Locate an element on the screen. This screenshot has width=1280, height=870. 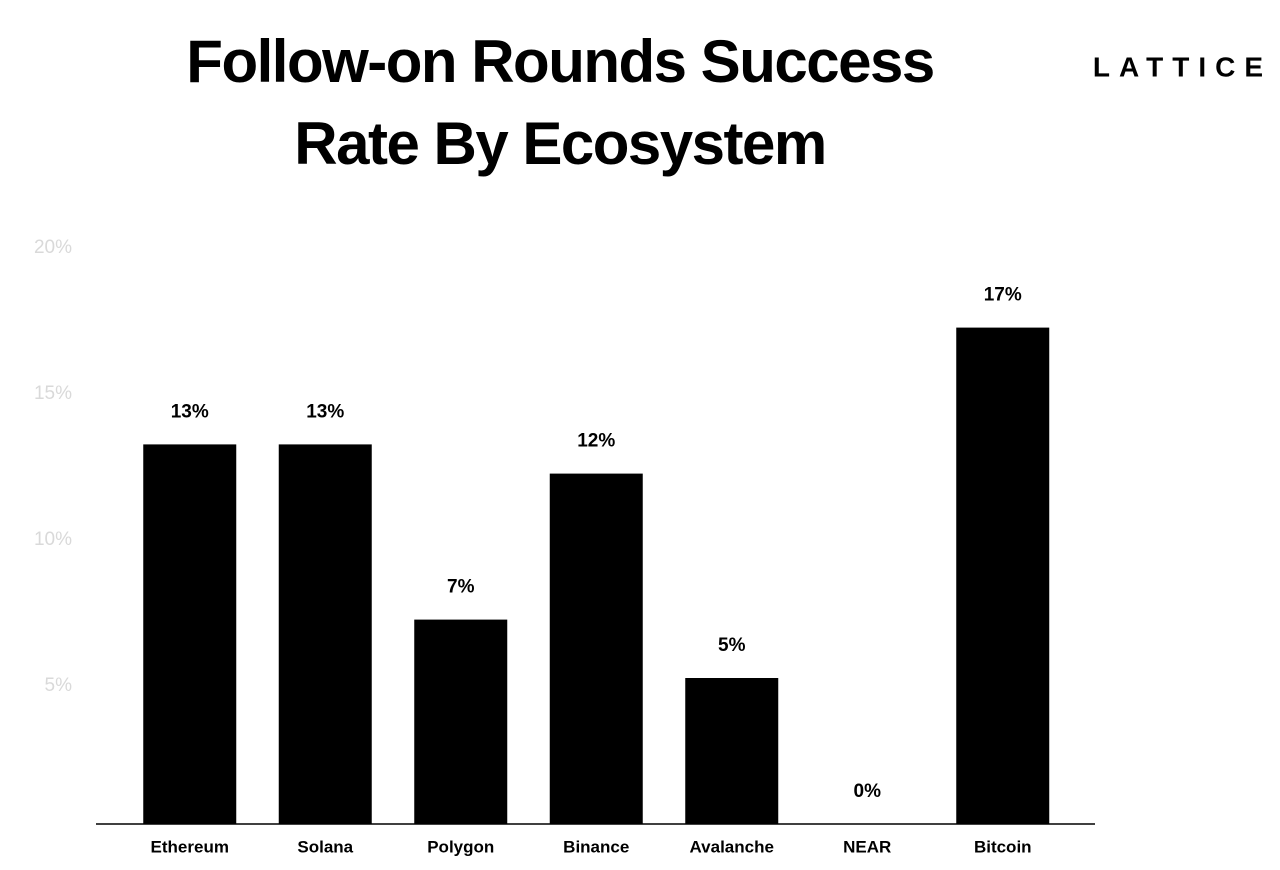
x-tick-label: Binance is located at coordinates (596, 846).